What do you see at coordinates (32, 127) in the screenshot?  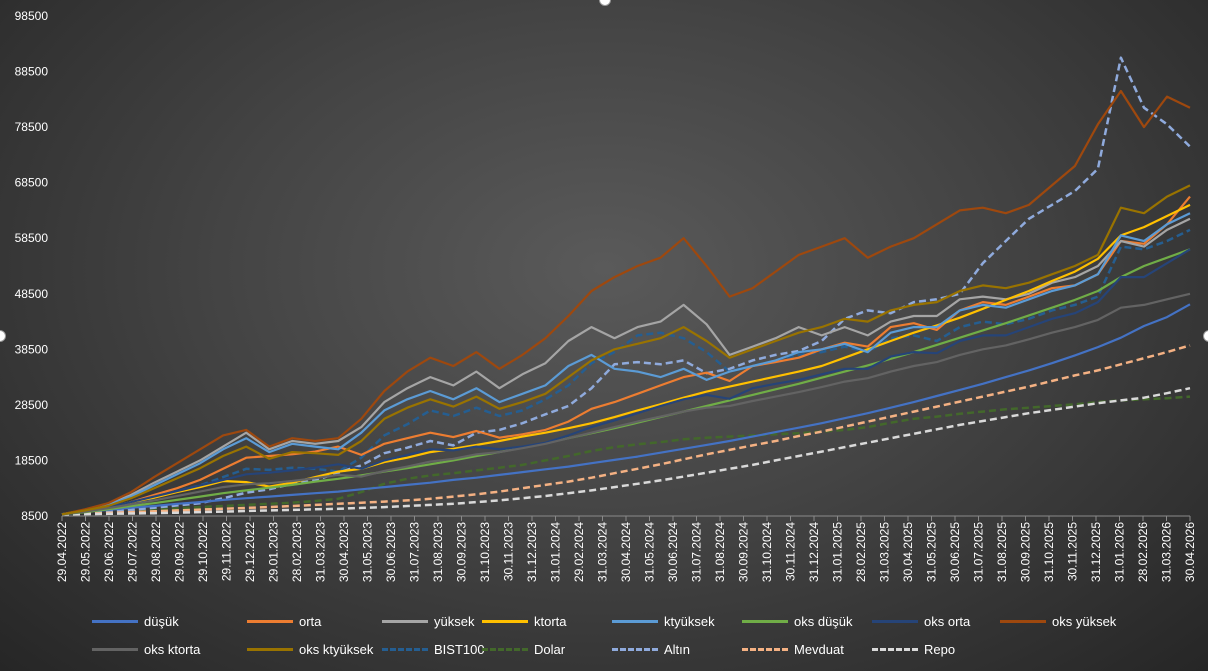 I see `y-tick-label: 78500` at bounding box center [32, 127].